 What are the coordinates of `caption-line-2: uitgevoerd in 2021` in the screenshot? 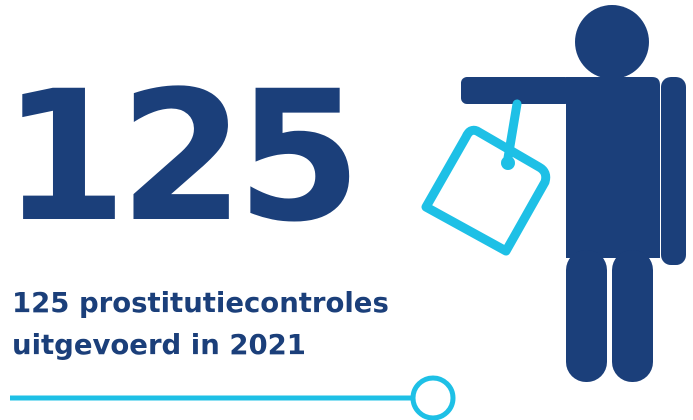 It's located at (159, 345).